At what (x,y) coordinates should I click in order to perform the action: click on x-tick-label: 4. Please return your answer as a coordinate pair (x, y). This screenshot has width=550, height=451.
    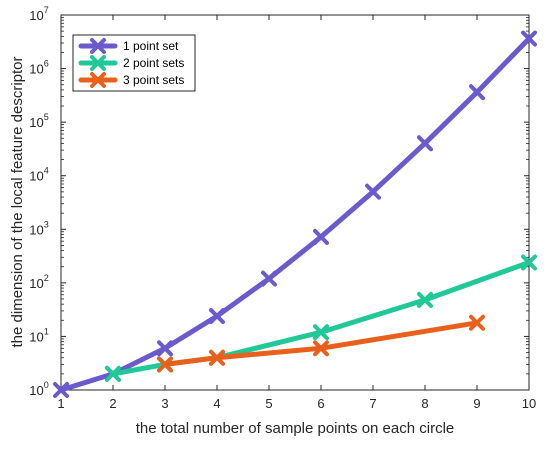
    Looking at the image, I should click on (216, 403).